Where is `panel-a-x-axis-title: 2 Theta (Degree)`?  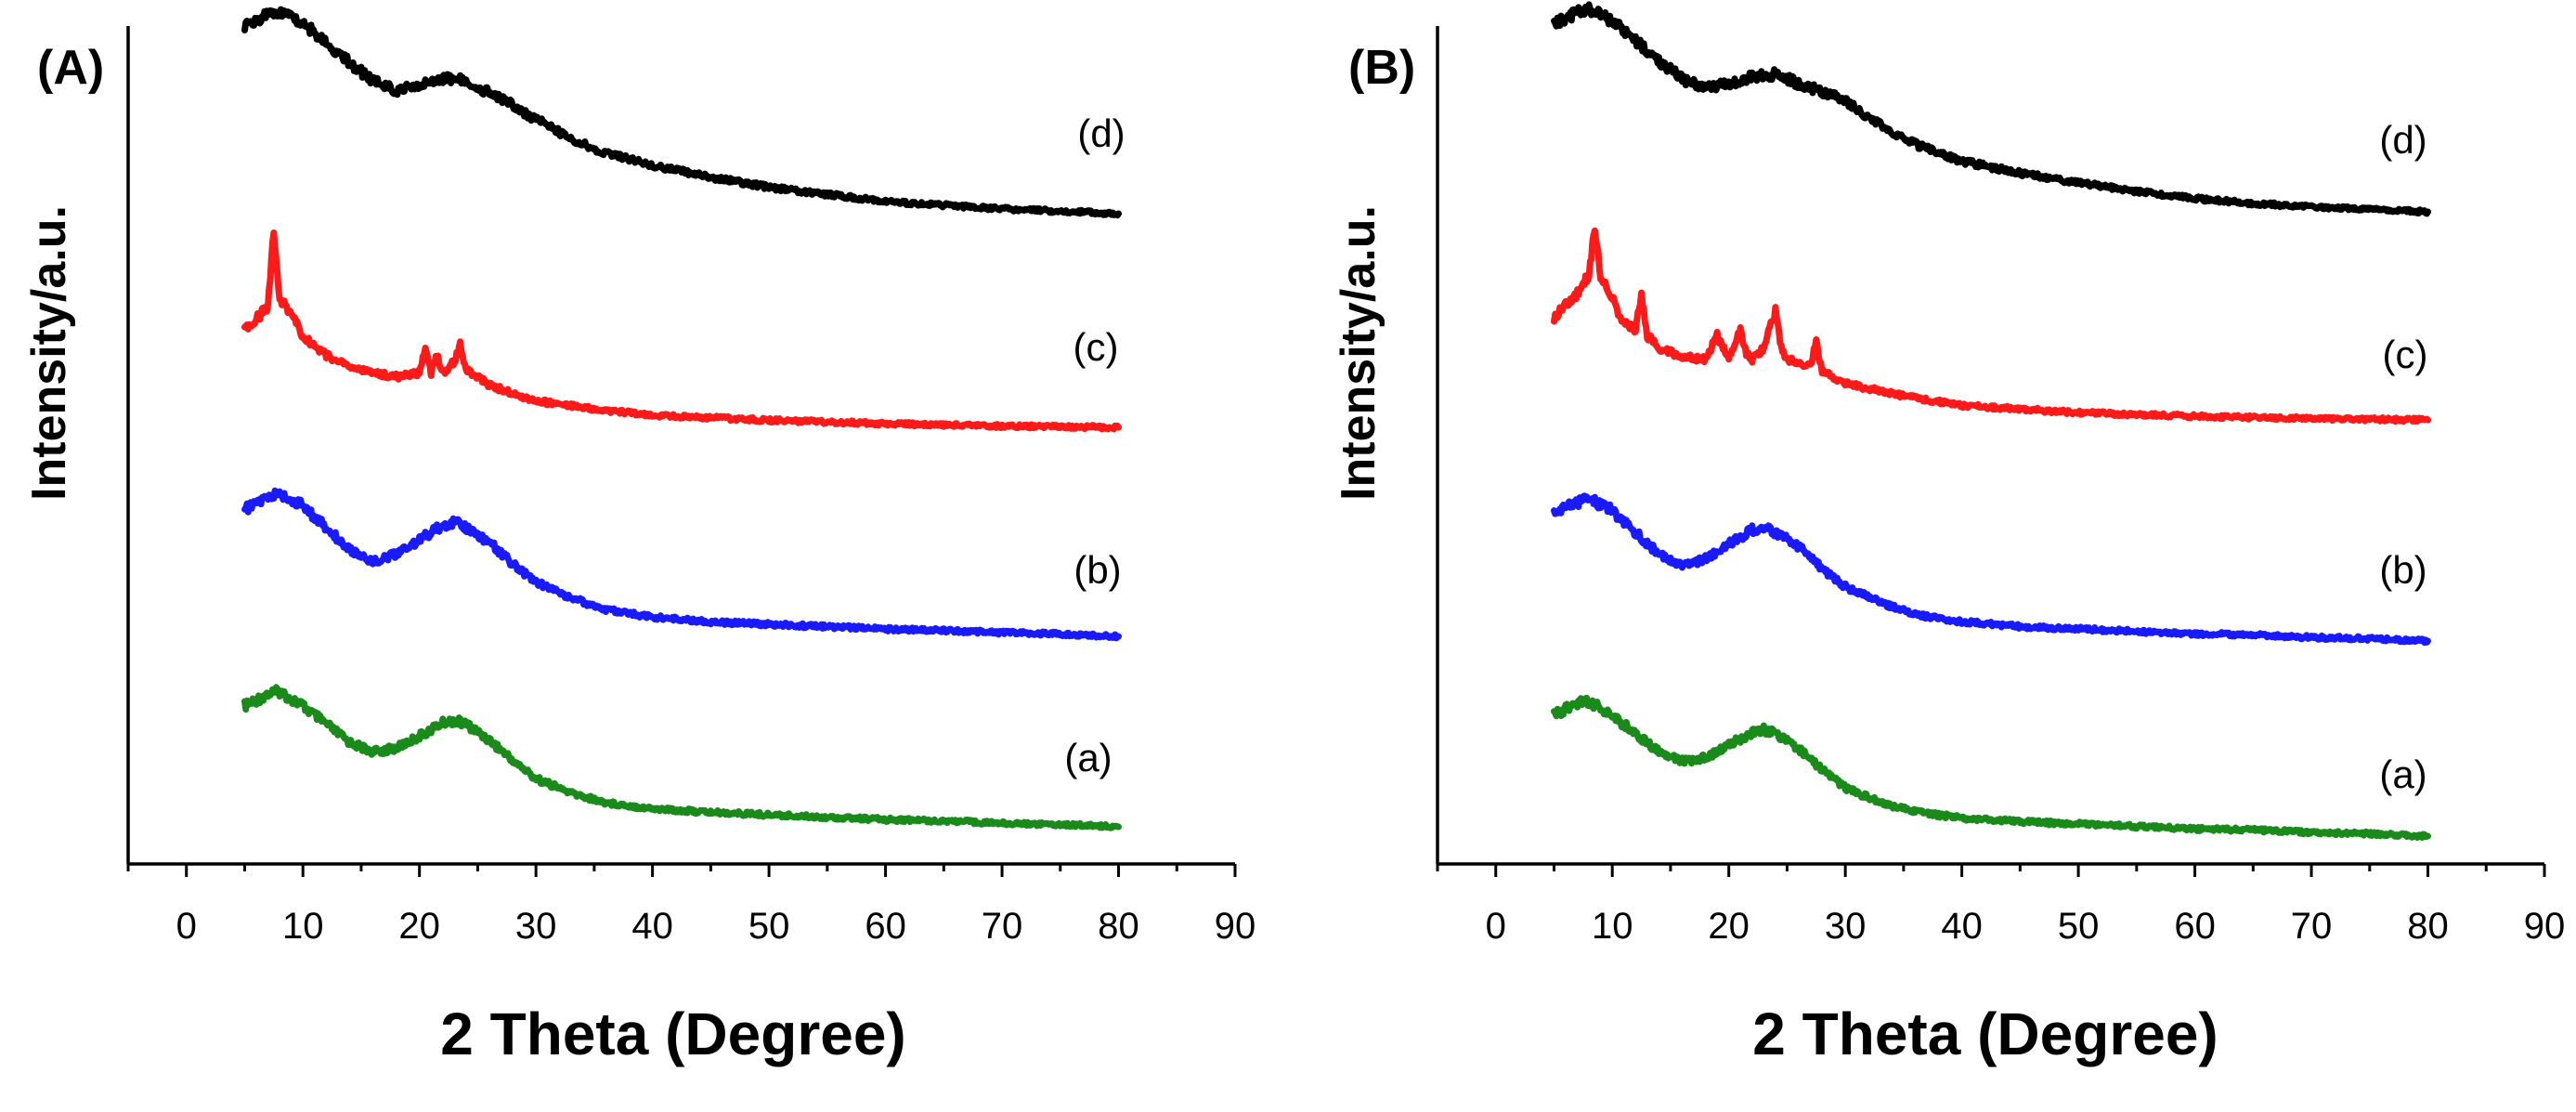 panel-a-x-axis-title: 2 Theta (Degree) is located at coordinates (672, 1034).